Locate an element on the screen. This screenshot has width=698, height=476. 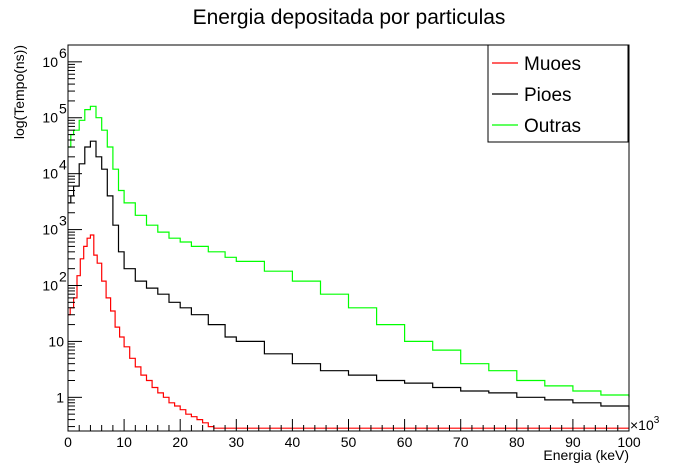
x-tick-label: 80 is located at coordinates (517, 442).